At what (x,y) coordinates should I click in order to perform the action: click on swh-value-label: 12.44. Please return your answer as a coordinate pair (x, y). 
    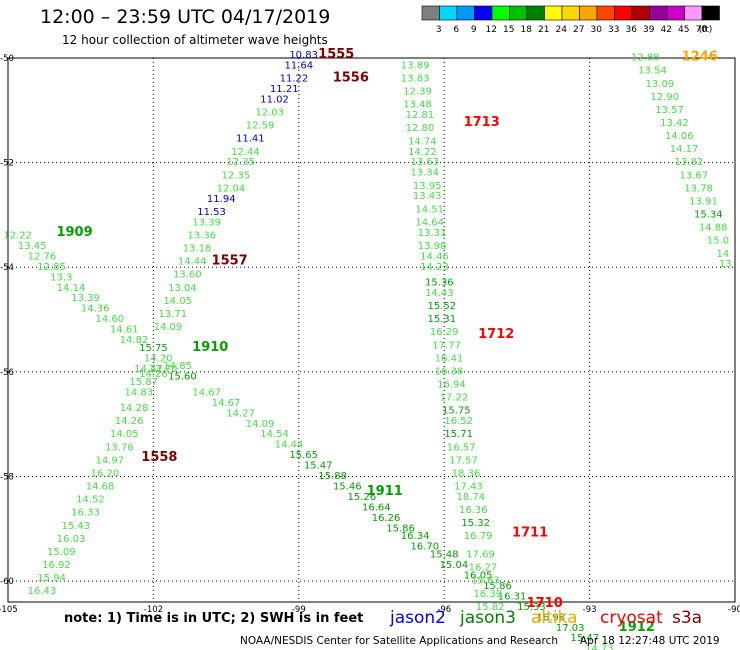
    Looking at the image, I should click on (245, 152).